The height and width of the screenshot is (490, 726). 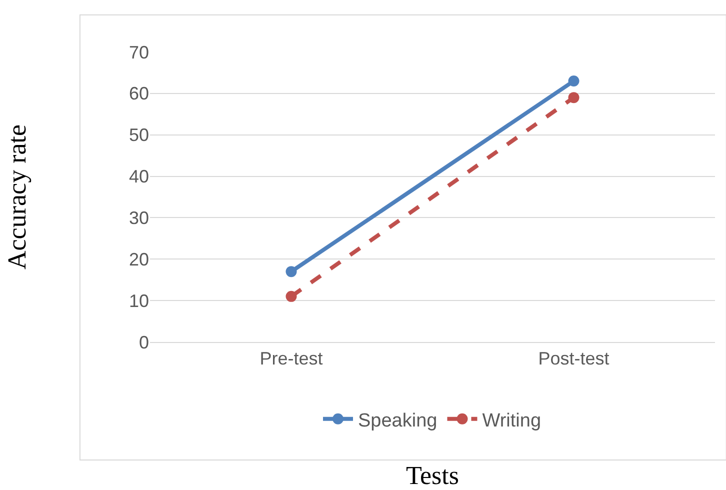 I want to click on y-tick-label: 30, so click(x=138, y=218).